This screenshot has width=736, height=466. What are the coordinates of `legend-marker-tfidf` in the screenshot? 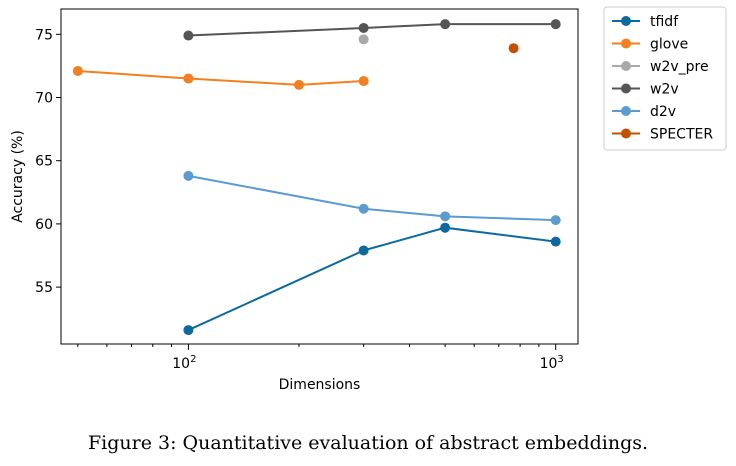 It's located at (626, 21).